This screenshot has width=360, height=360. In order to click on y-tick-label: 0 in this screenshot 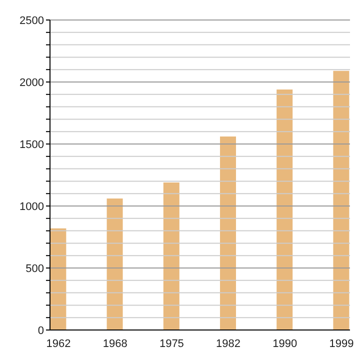, I will do `click(41, 330)`.